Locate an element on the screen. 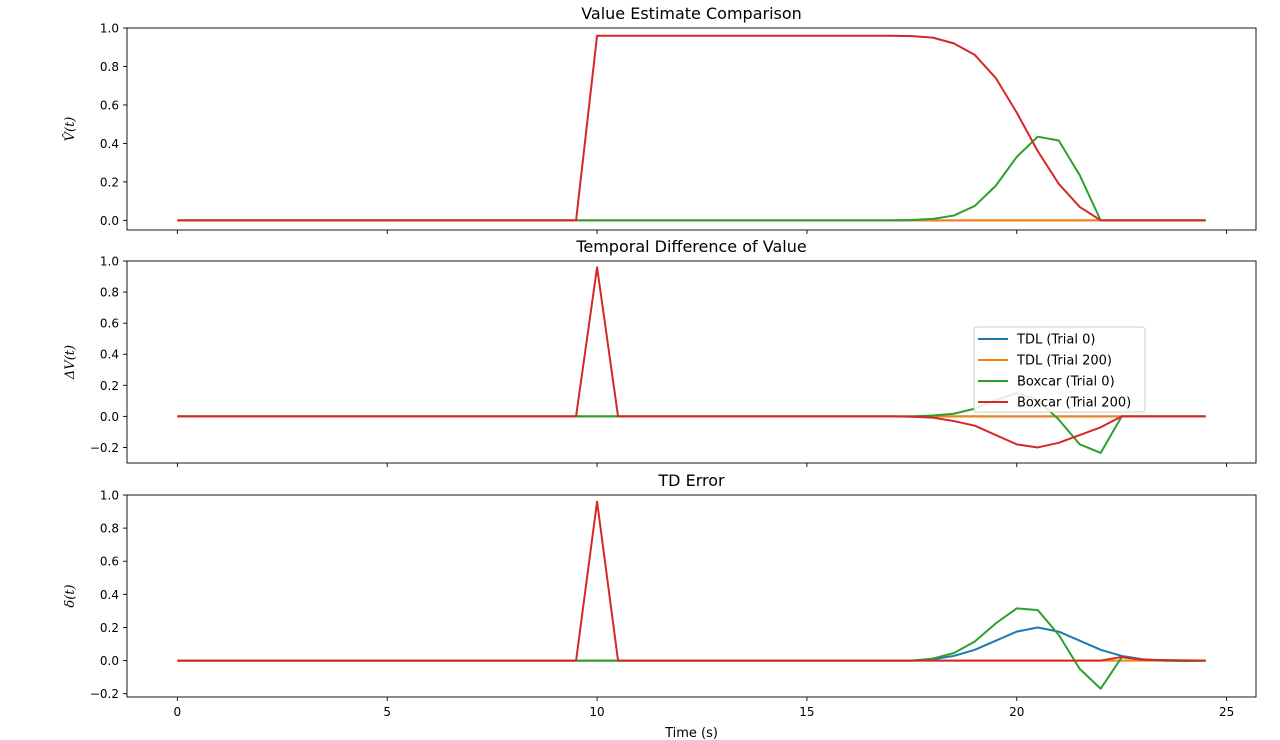 This screenshot has width=1280, height=740. legend-label: Boxcar (Trial 200) is located at coordinates (1074, 403).